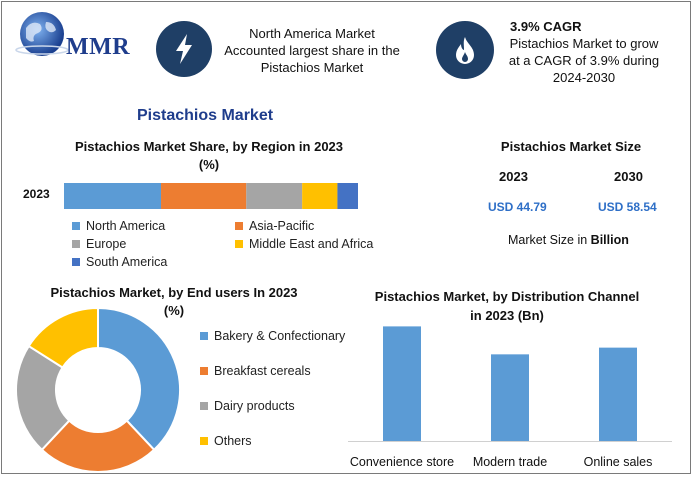 The height and width of the screenshot is (477, 694). I want to click on lightning-circle, so click(184, 49).